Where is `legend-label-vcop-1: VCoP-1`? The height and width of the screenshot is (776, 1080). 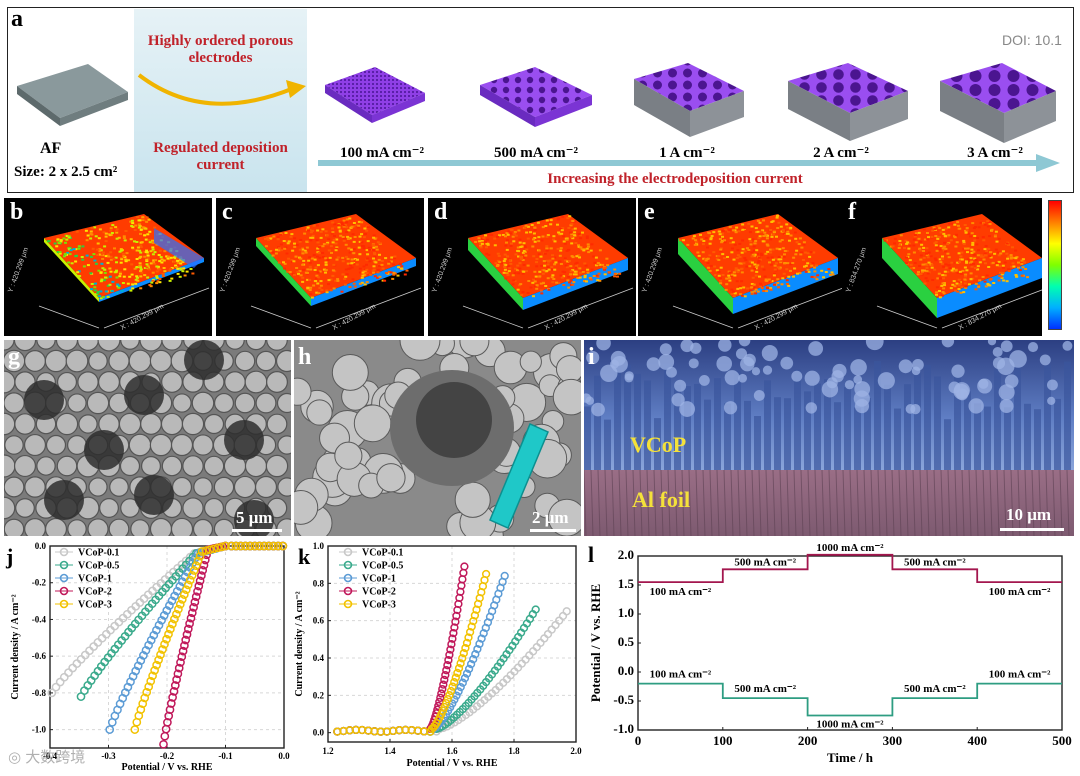
legend-label-vcop-1: VCoP-1 is located at coordinates (379, 579).